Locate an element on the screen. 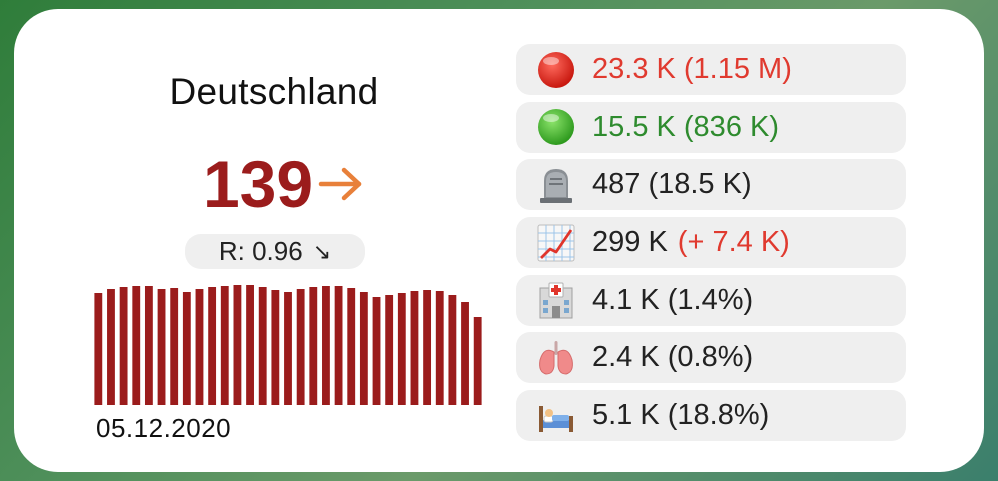 This screenshot has width=998, height=481. stat-row-beds: 5.1 K (18.8%) is located at coordinates (711, 416).